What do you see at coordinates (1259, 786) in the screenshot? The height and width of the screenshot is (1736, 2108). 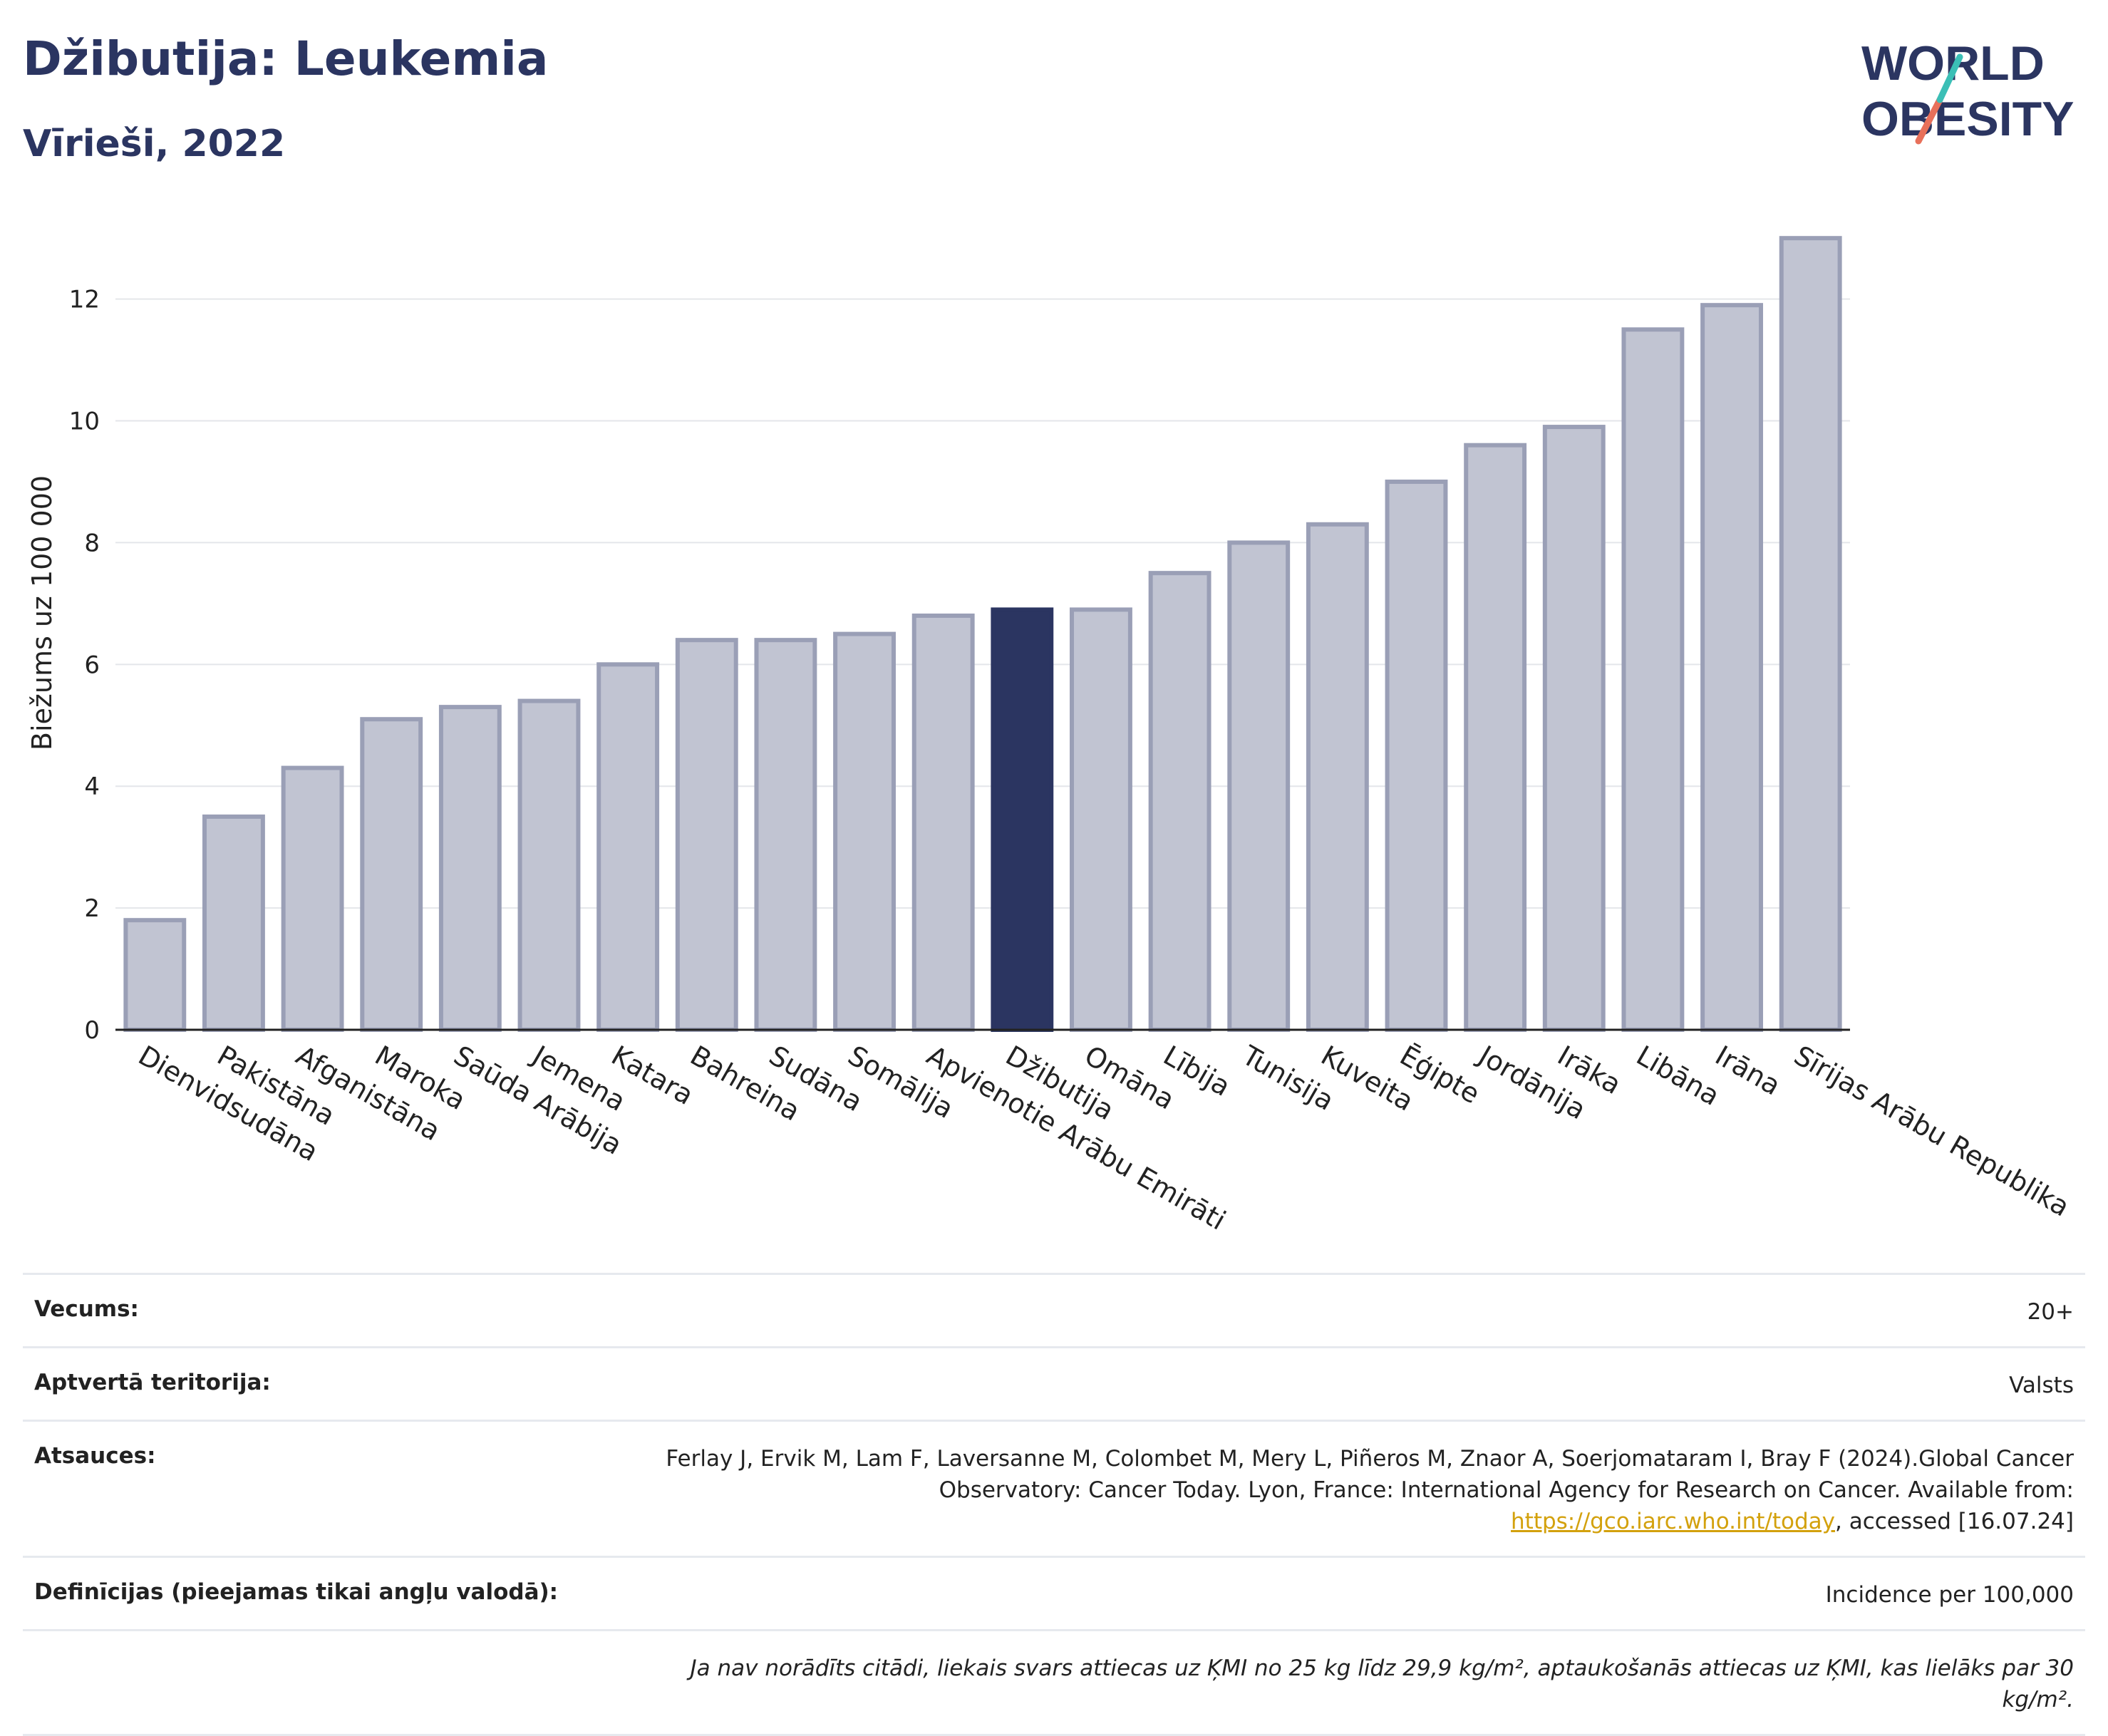 I see `bar-tunisija` at bounding box center [1259, 786].